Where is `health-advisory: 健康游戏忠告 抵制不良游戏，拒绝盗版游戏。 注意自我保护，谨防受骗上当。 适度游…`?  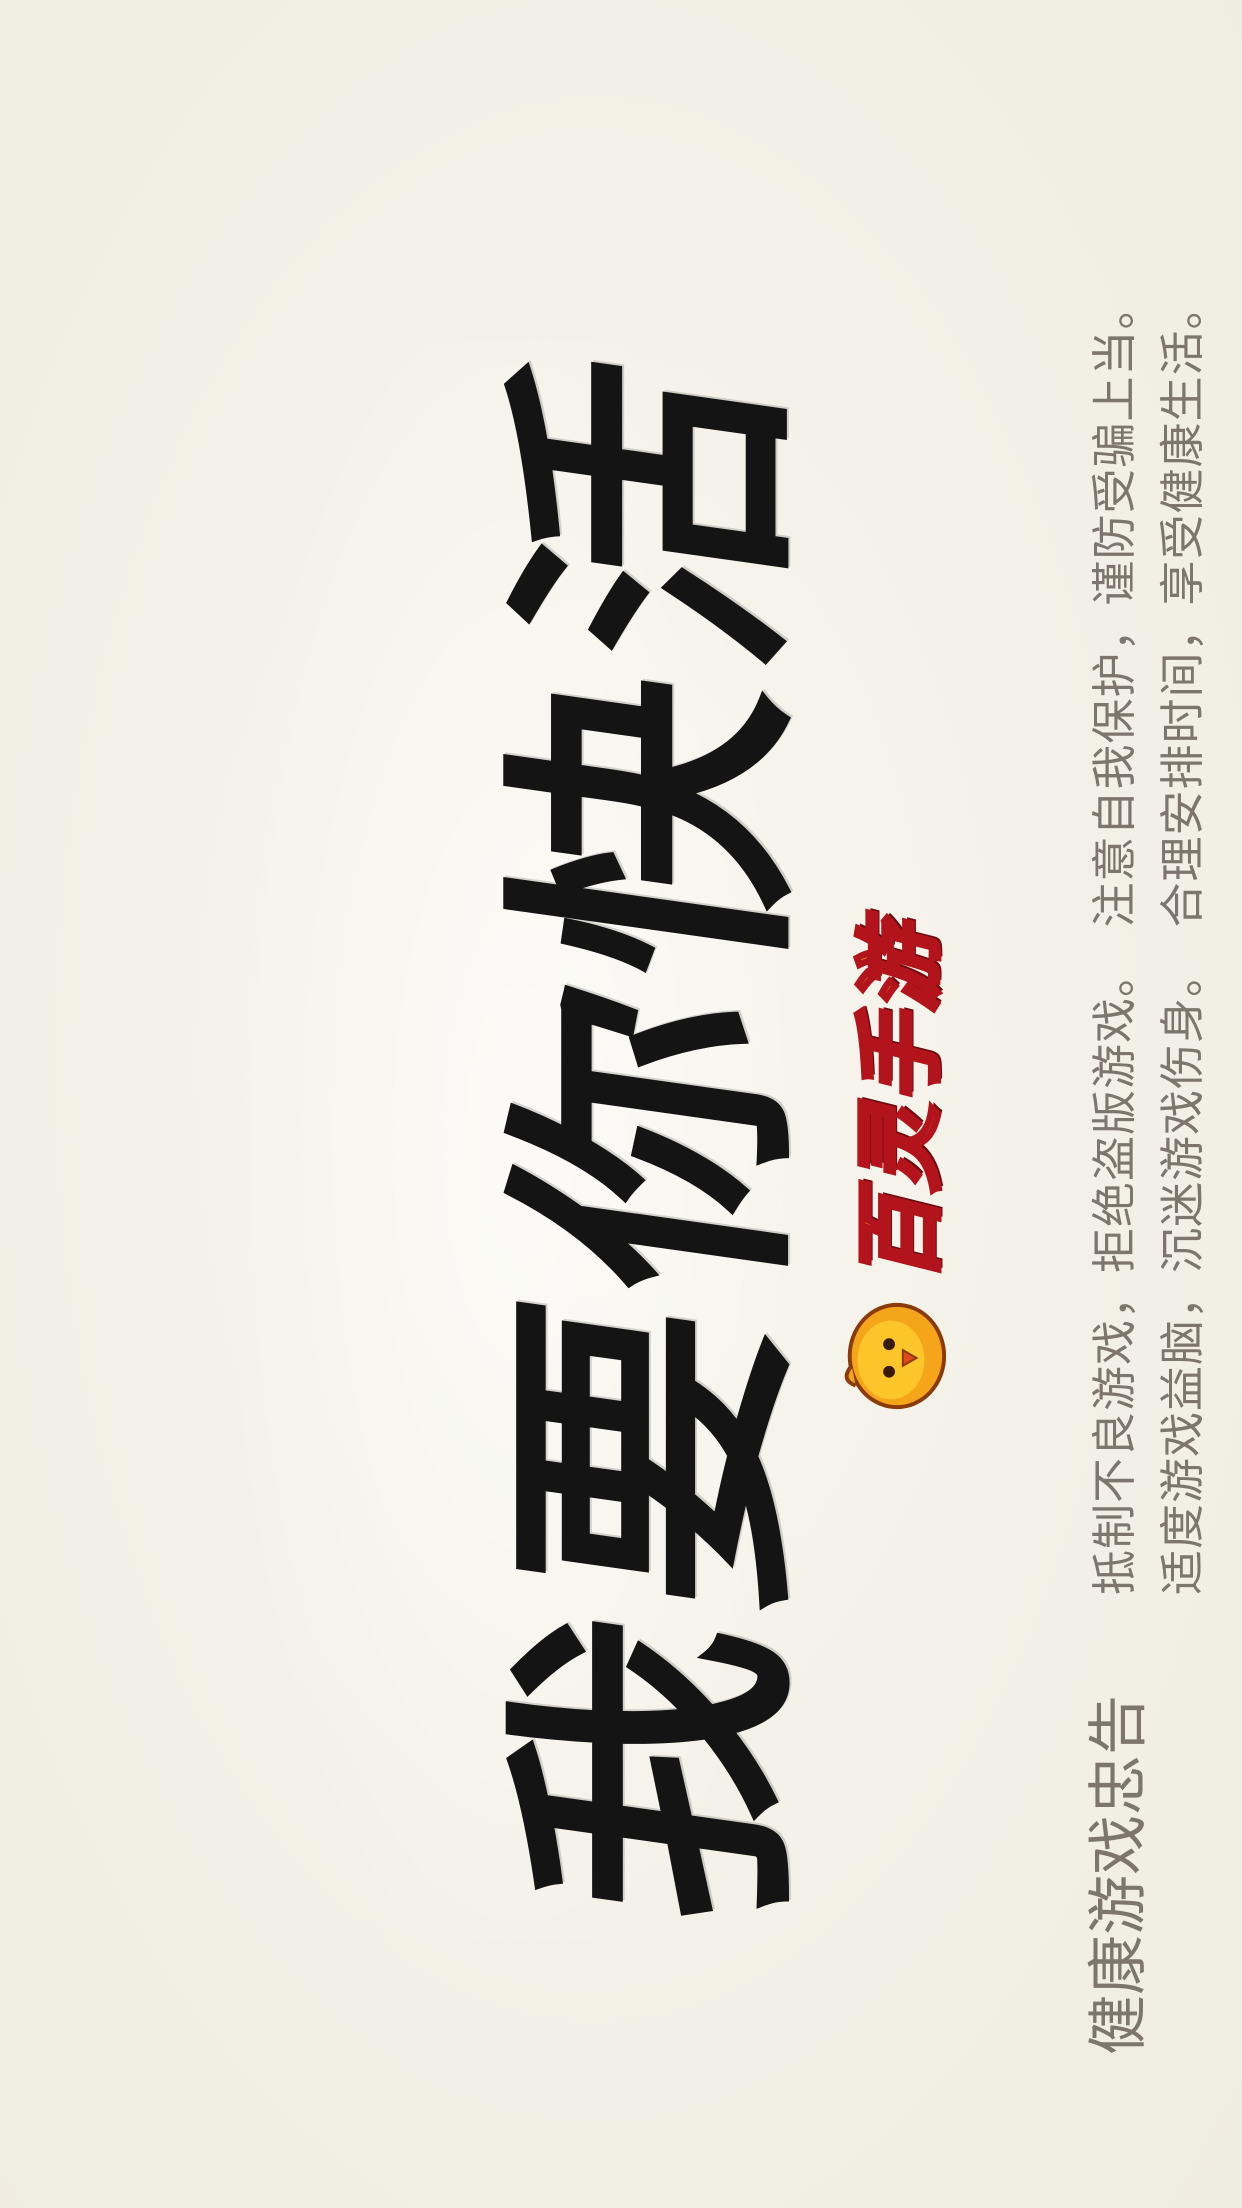
health-advisory: 健康游戏忠告 抵制不良游戏，拒绝盗版游戏。 注意自我保护，谨防受骗上当。 适度游… is located at coordinates (1145, 1105).